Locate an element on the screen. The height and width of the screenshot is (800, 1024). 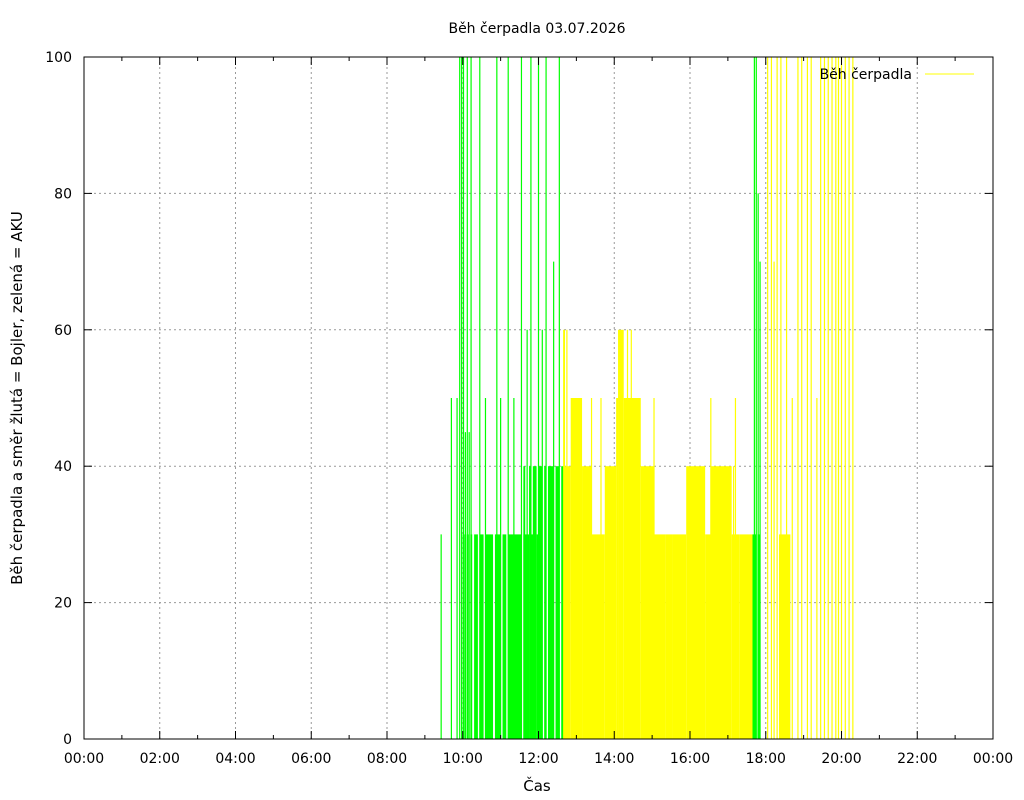
x-tick-label: 06:00 is located at coordinates (311, 759).